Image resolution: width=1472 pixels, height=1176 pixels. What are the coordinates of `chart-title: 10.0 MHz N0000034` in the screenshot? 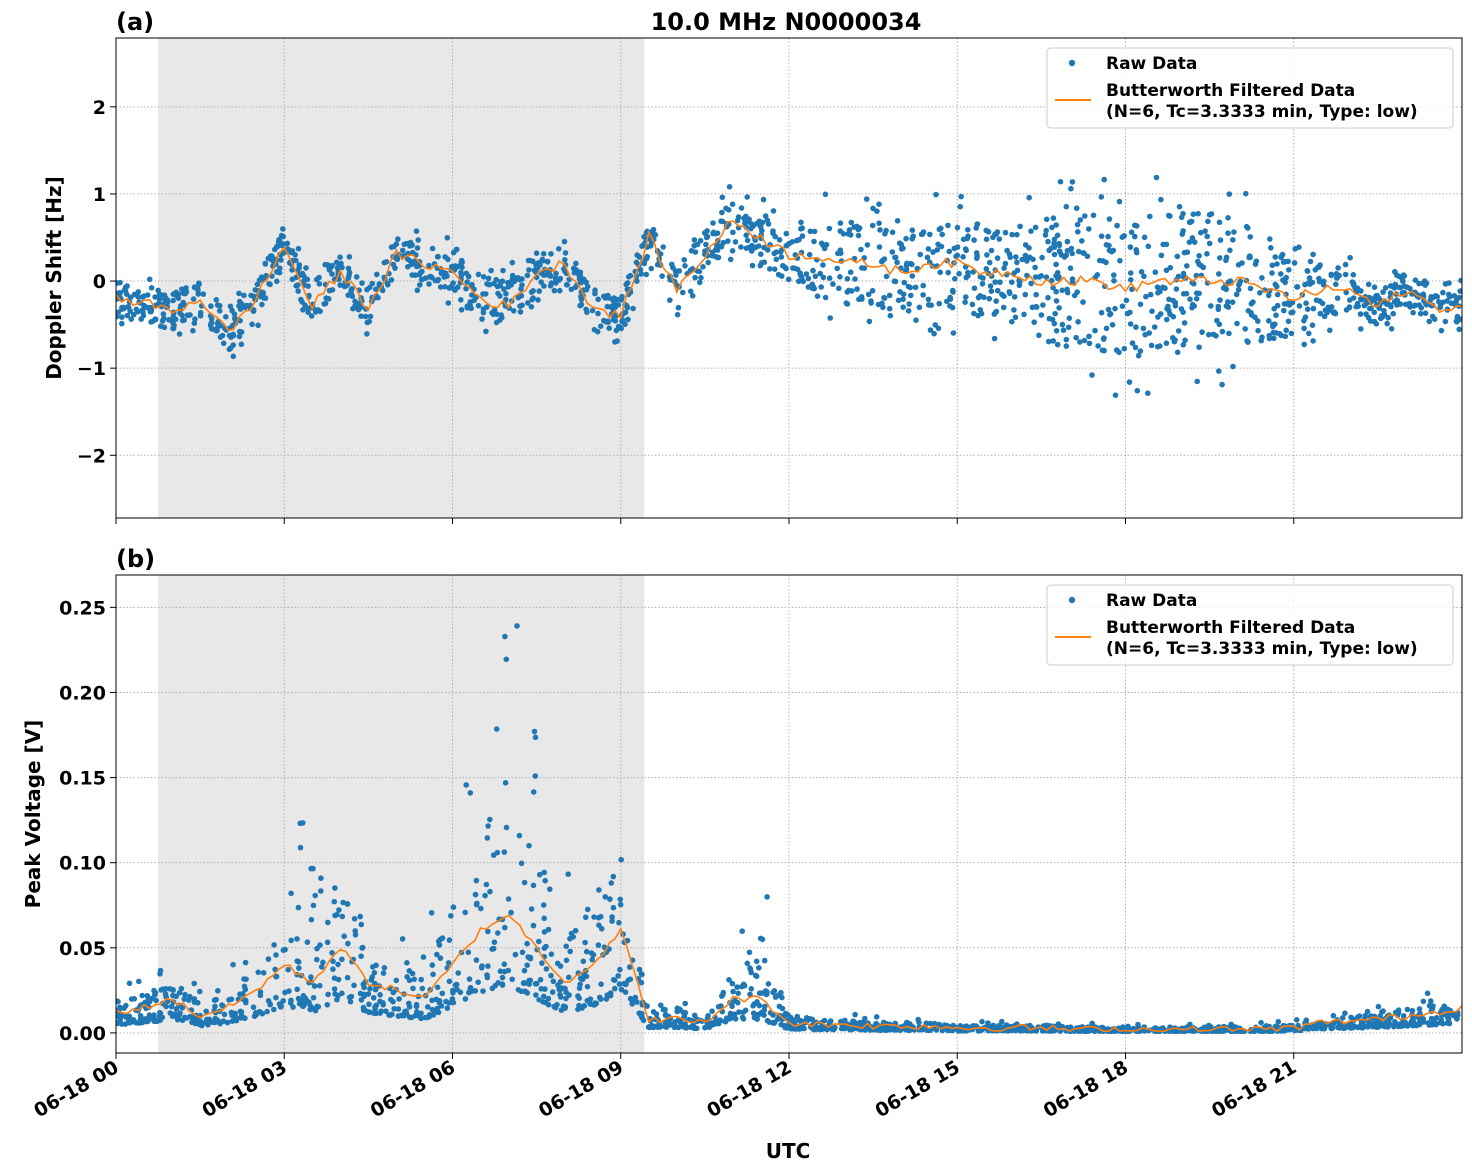 It's located at (786, 22).